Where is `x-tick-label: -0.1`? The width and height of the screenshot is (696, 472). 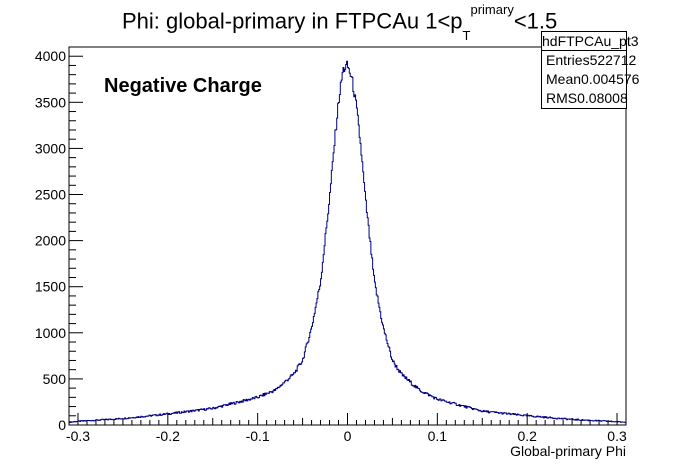 x-tick-label: -0.1 is located at coordinates (258, 436).